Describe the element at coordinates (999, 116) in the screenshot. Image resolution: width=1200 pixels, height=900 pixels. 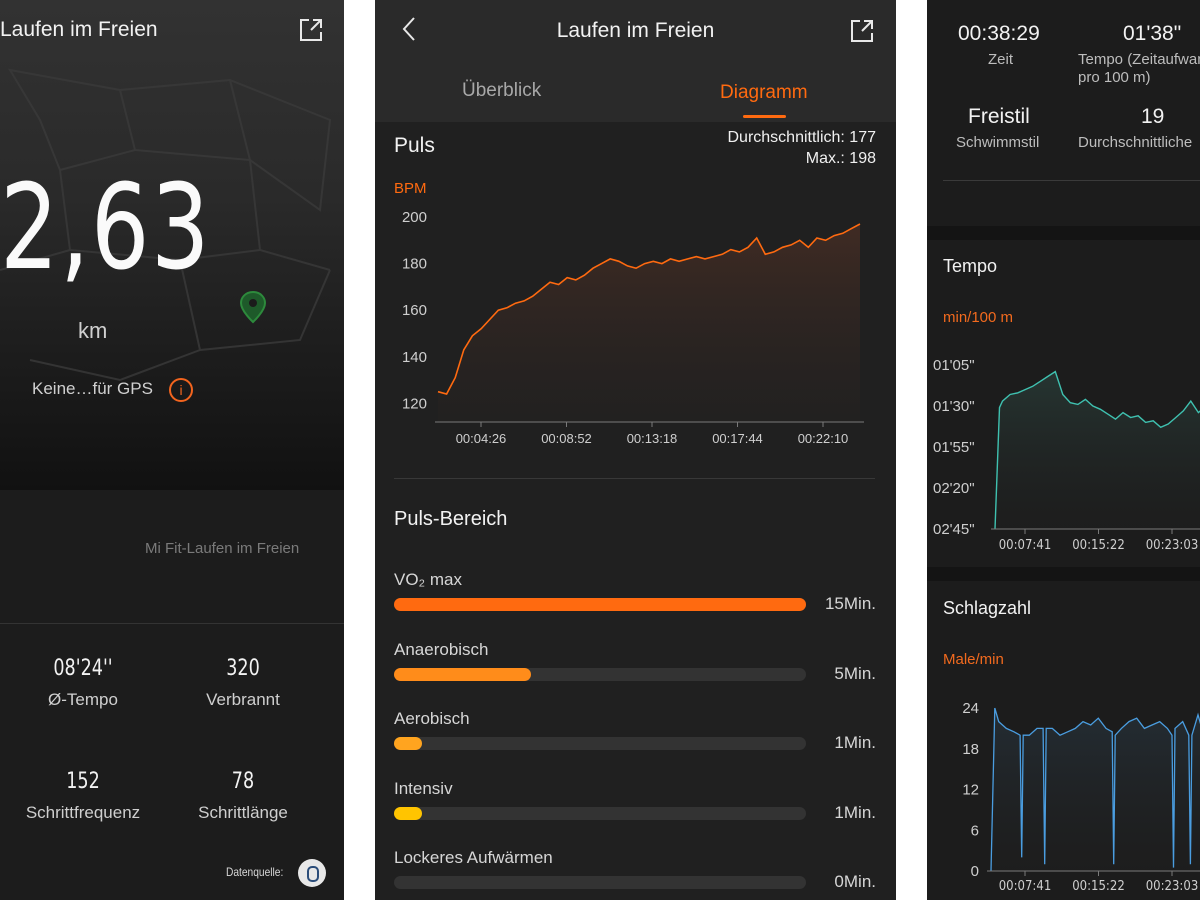
I see `stroke-style-value: Freistil` at that location.